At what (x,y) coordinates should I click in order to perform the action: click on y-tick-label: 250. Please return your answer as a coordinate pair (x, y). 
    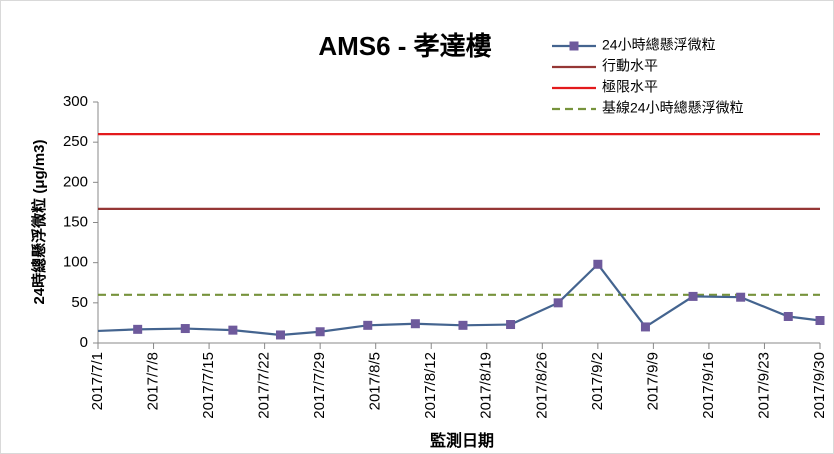
    Looking at the image, I should click on (75, 141).